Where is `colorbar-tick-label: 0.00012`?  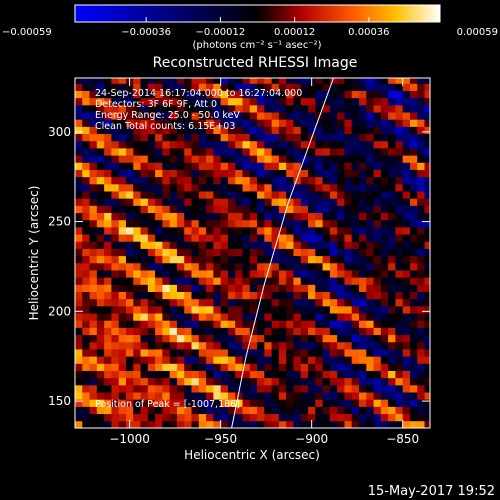
colorbar-tick-label: 0.00012 is located at coordinates (294, 32).